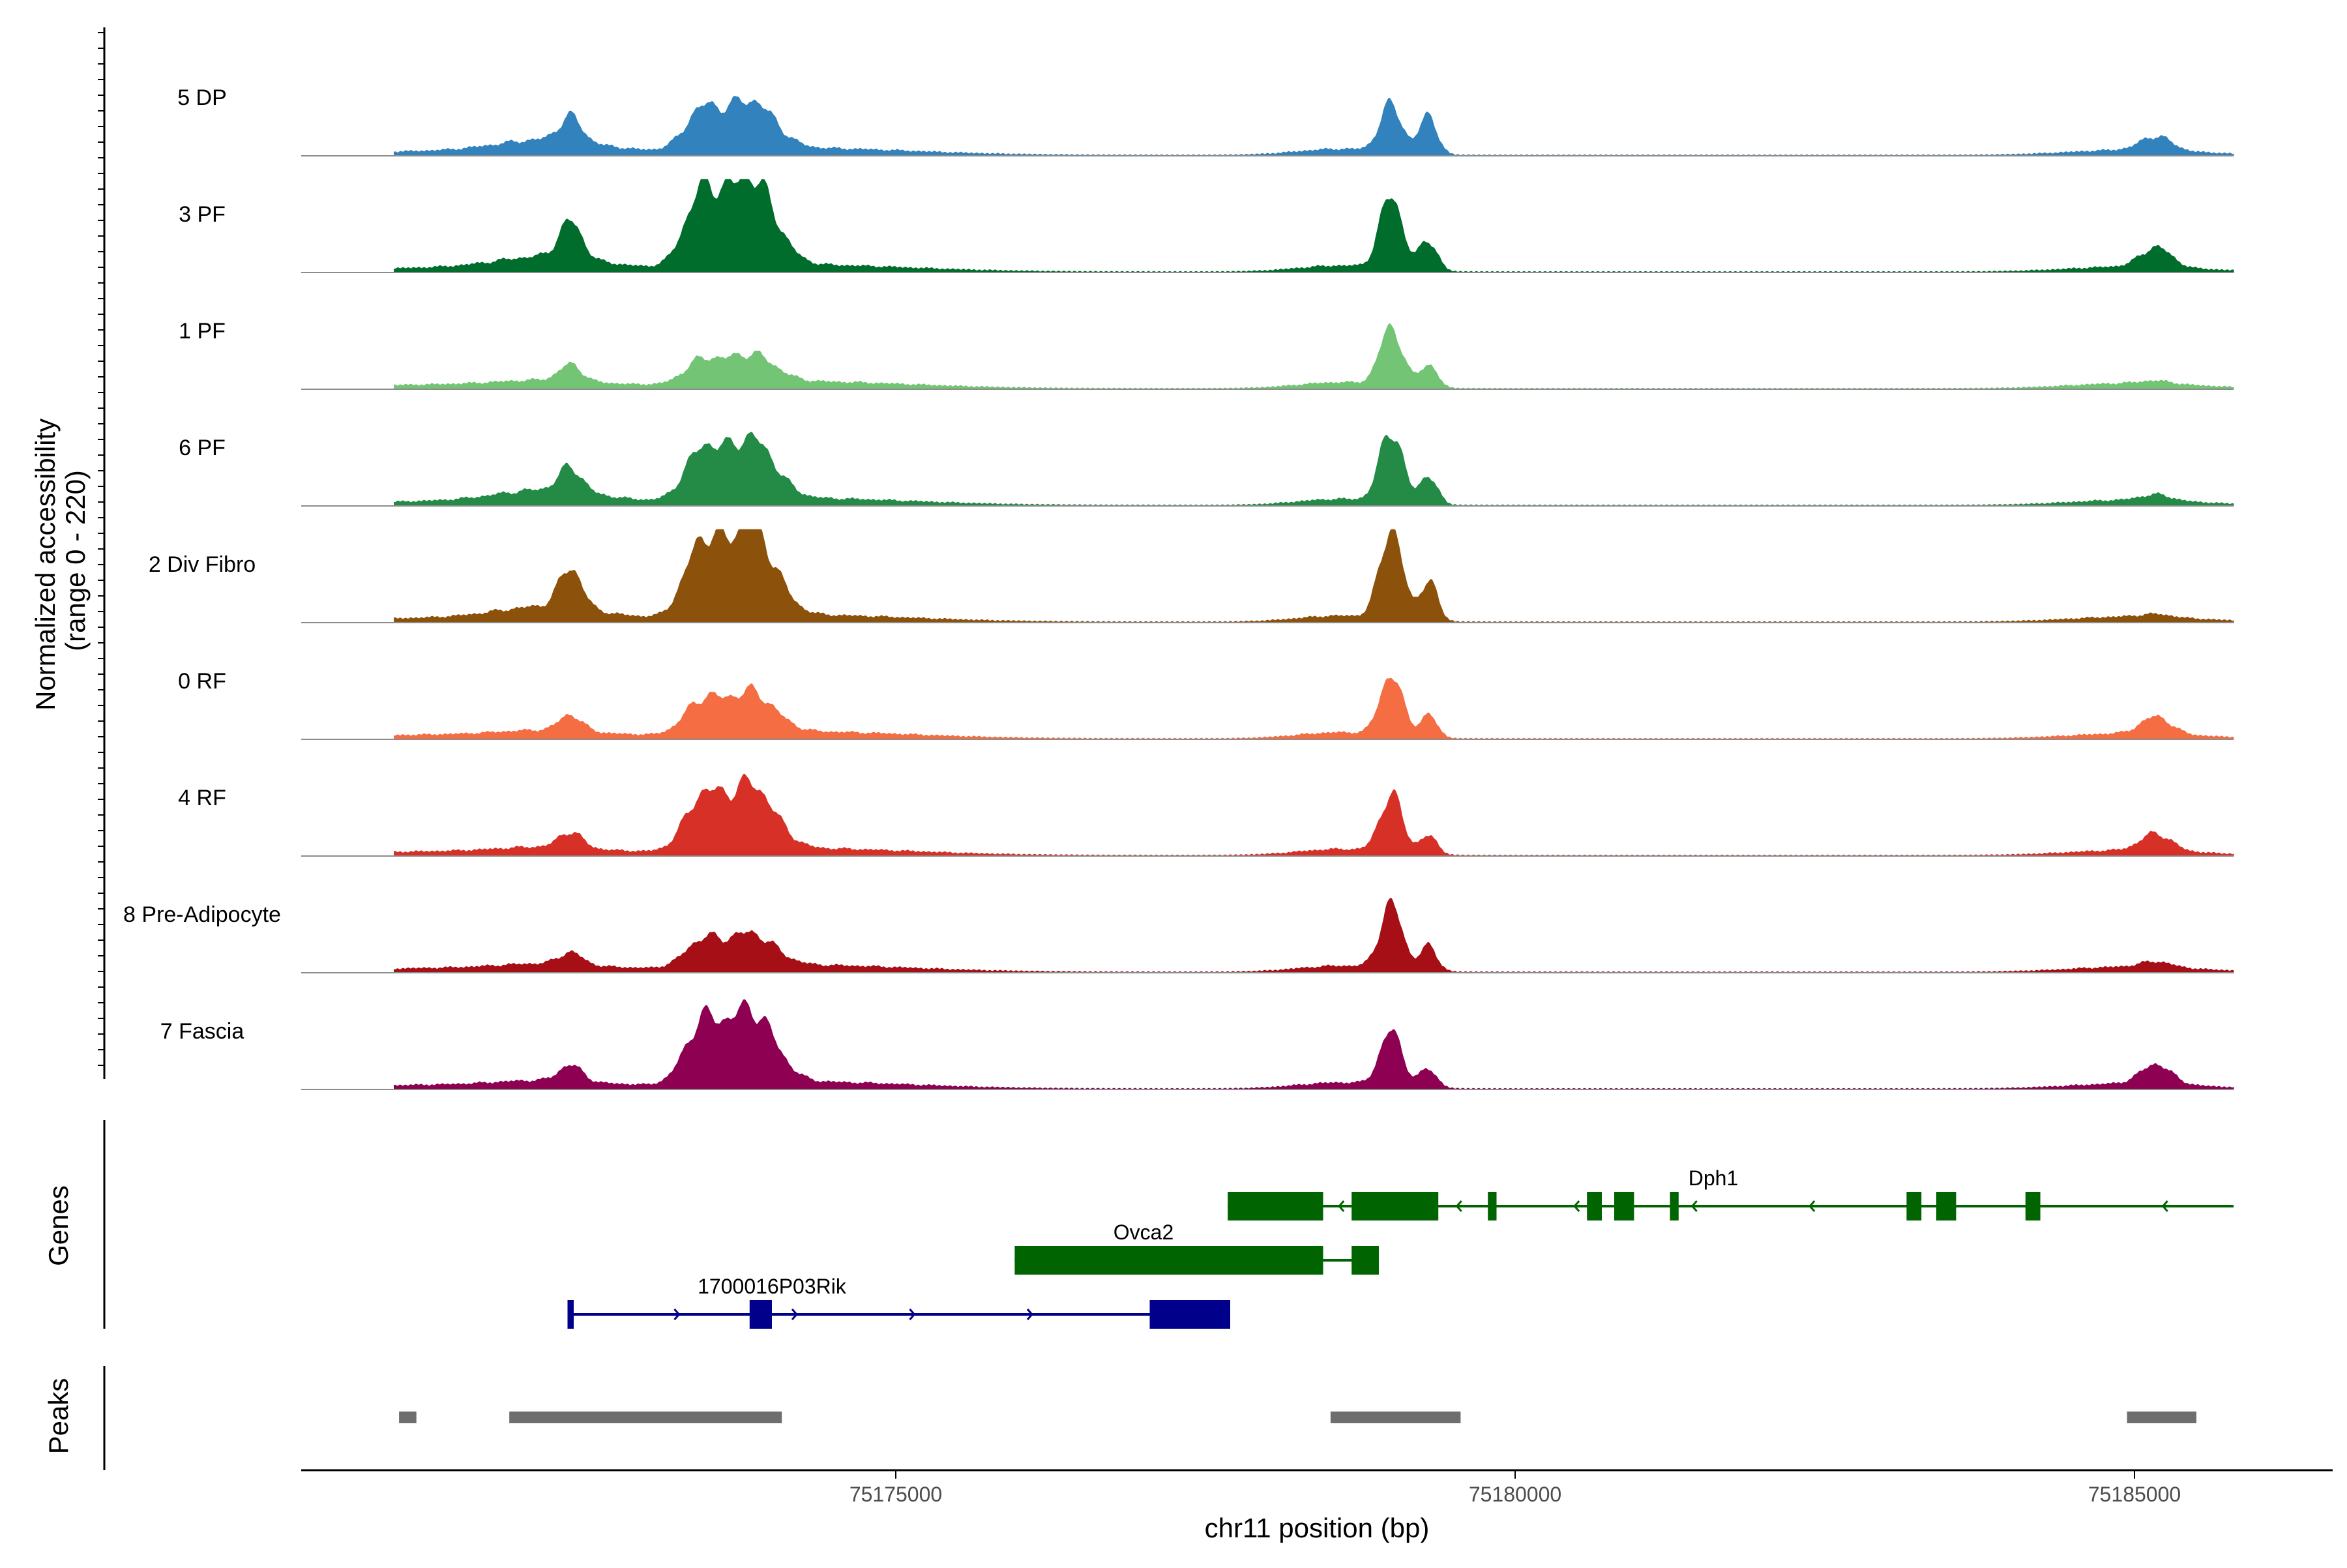 This screenshot has height=1568, width=2347. I want to click on track-label: 0 RF, so click(202, 682).